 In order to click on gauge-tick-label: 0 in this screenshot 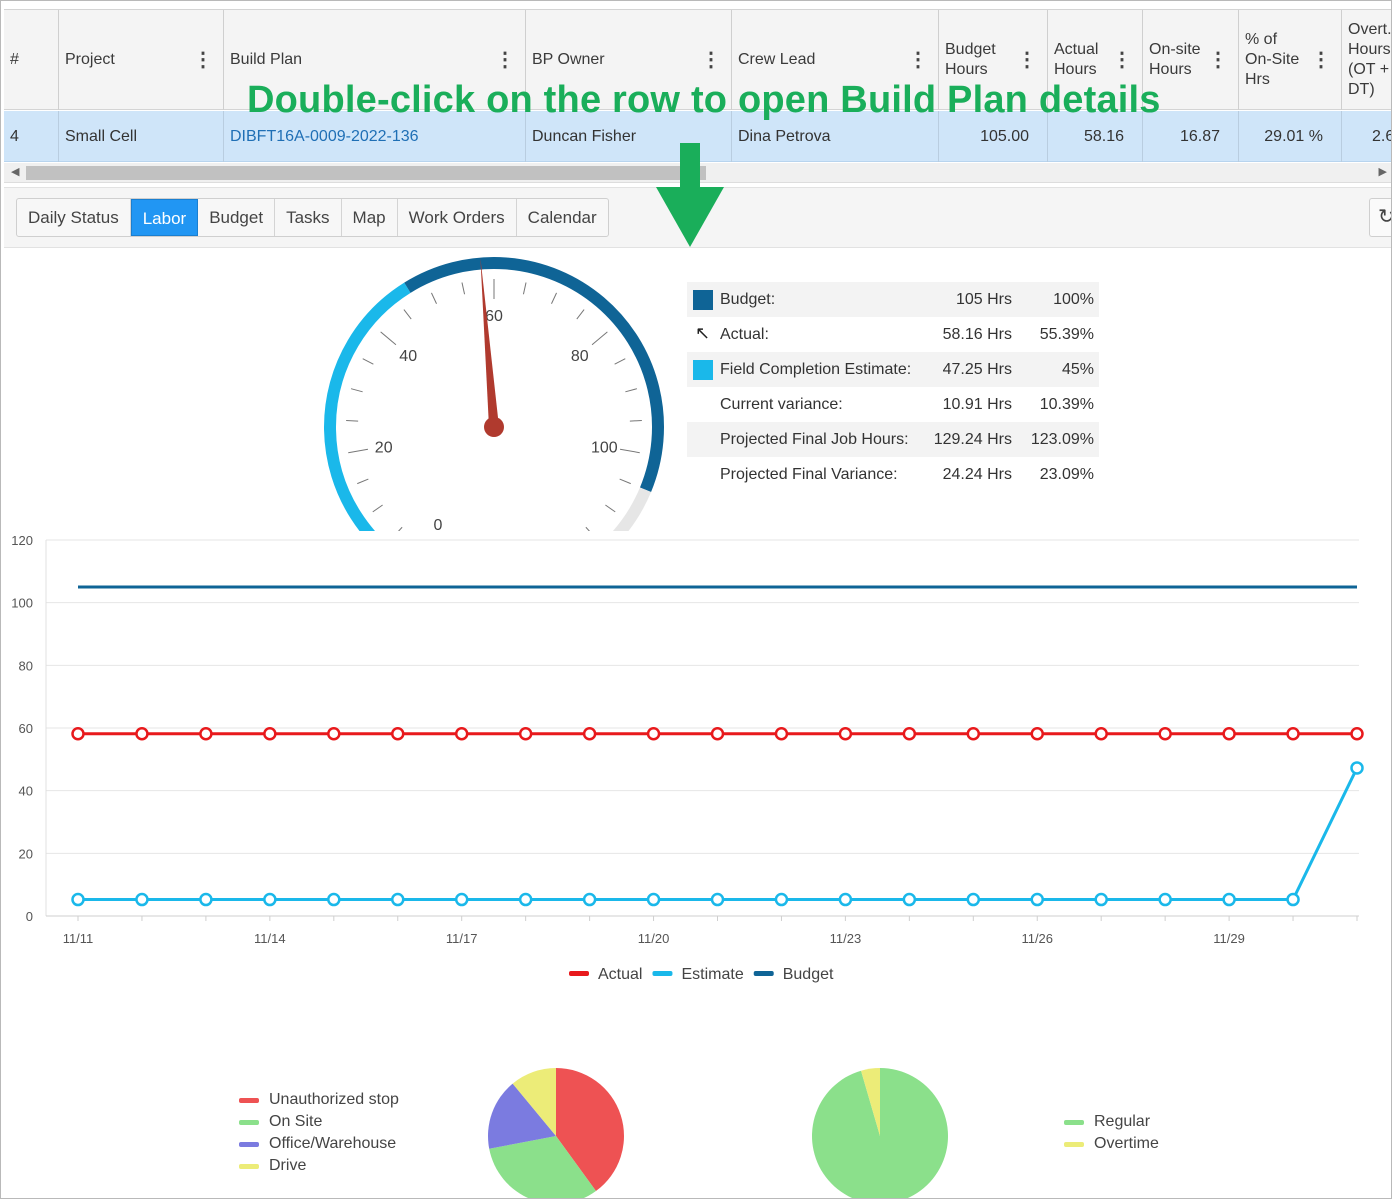, I will do `click(438, 524)`.